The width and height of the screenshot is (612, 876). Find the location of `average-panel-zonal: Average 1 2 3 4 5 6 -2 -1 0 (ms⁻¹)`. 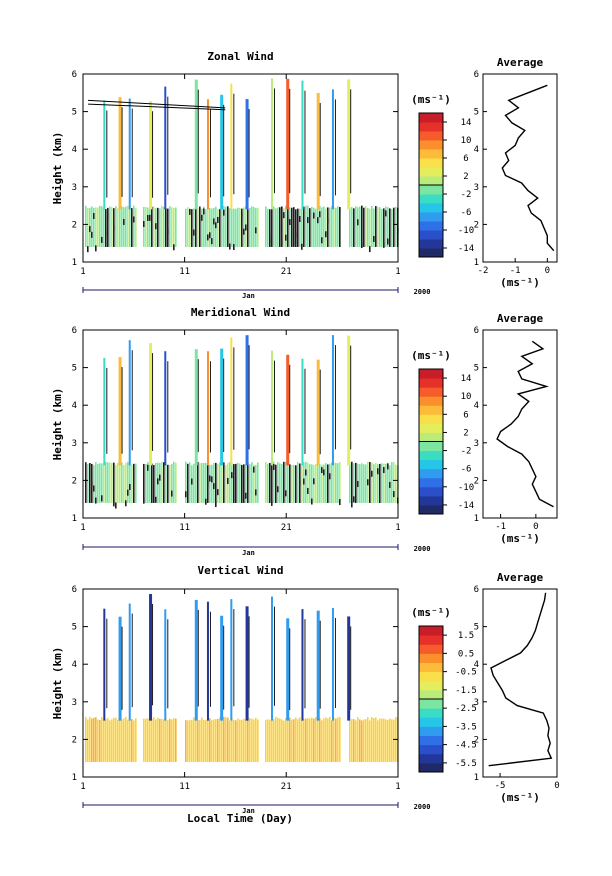

average-panel-zonal: Average 1 2 3 4 5 6 -2 -1 0 (ms⁻¹) is located at coordinates (516, 172).